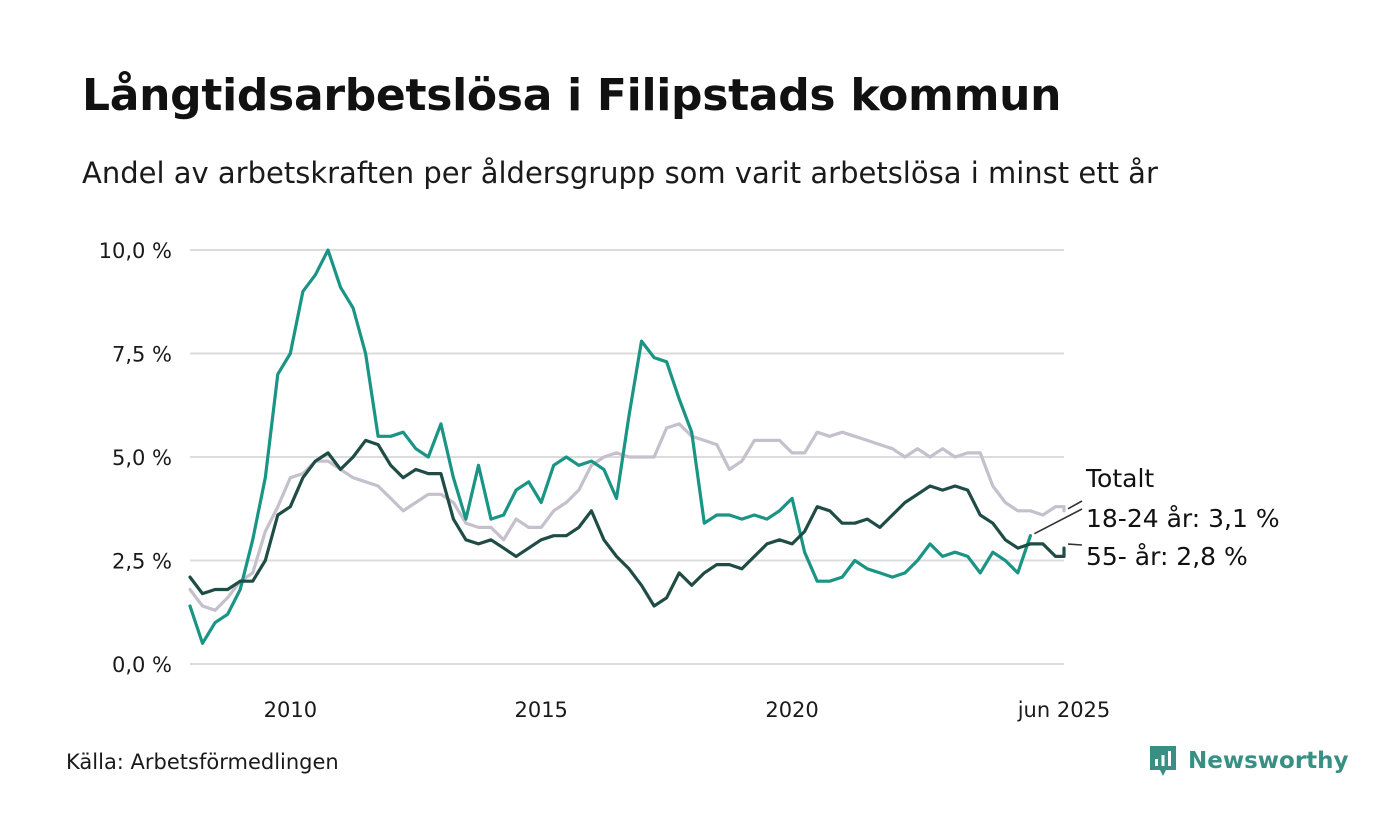 Image resolution: width=1400 pixels, height=840 pixels. Describe the element at coordinates (142, 562) in the screenshot. I see `y-tick-label: 2,5 %` at that location.